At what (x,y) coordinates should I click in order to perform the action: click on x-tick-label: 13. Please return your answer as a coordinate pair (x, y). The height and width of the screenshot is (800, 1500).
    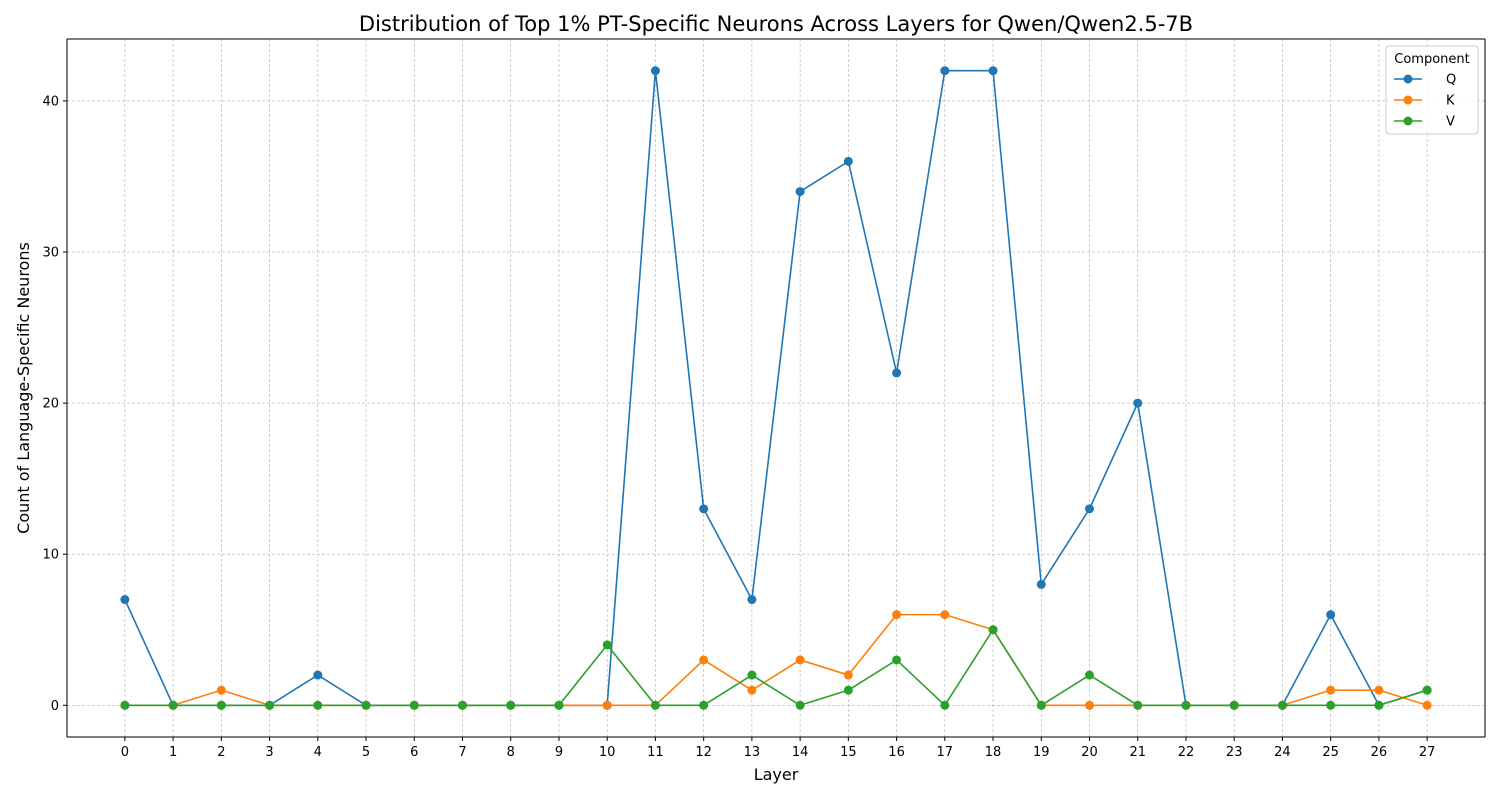
    Looking at the image, I should click on (752, 752).